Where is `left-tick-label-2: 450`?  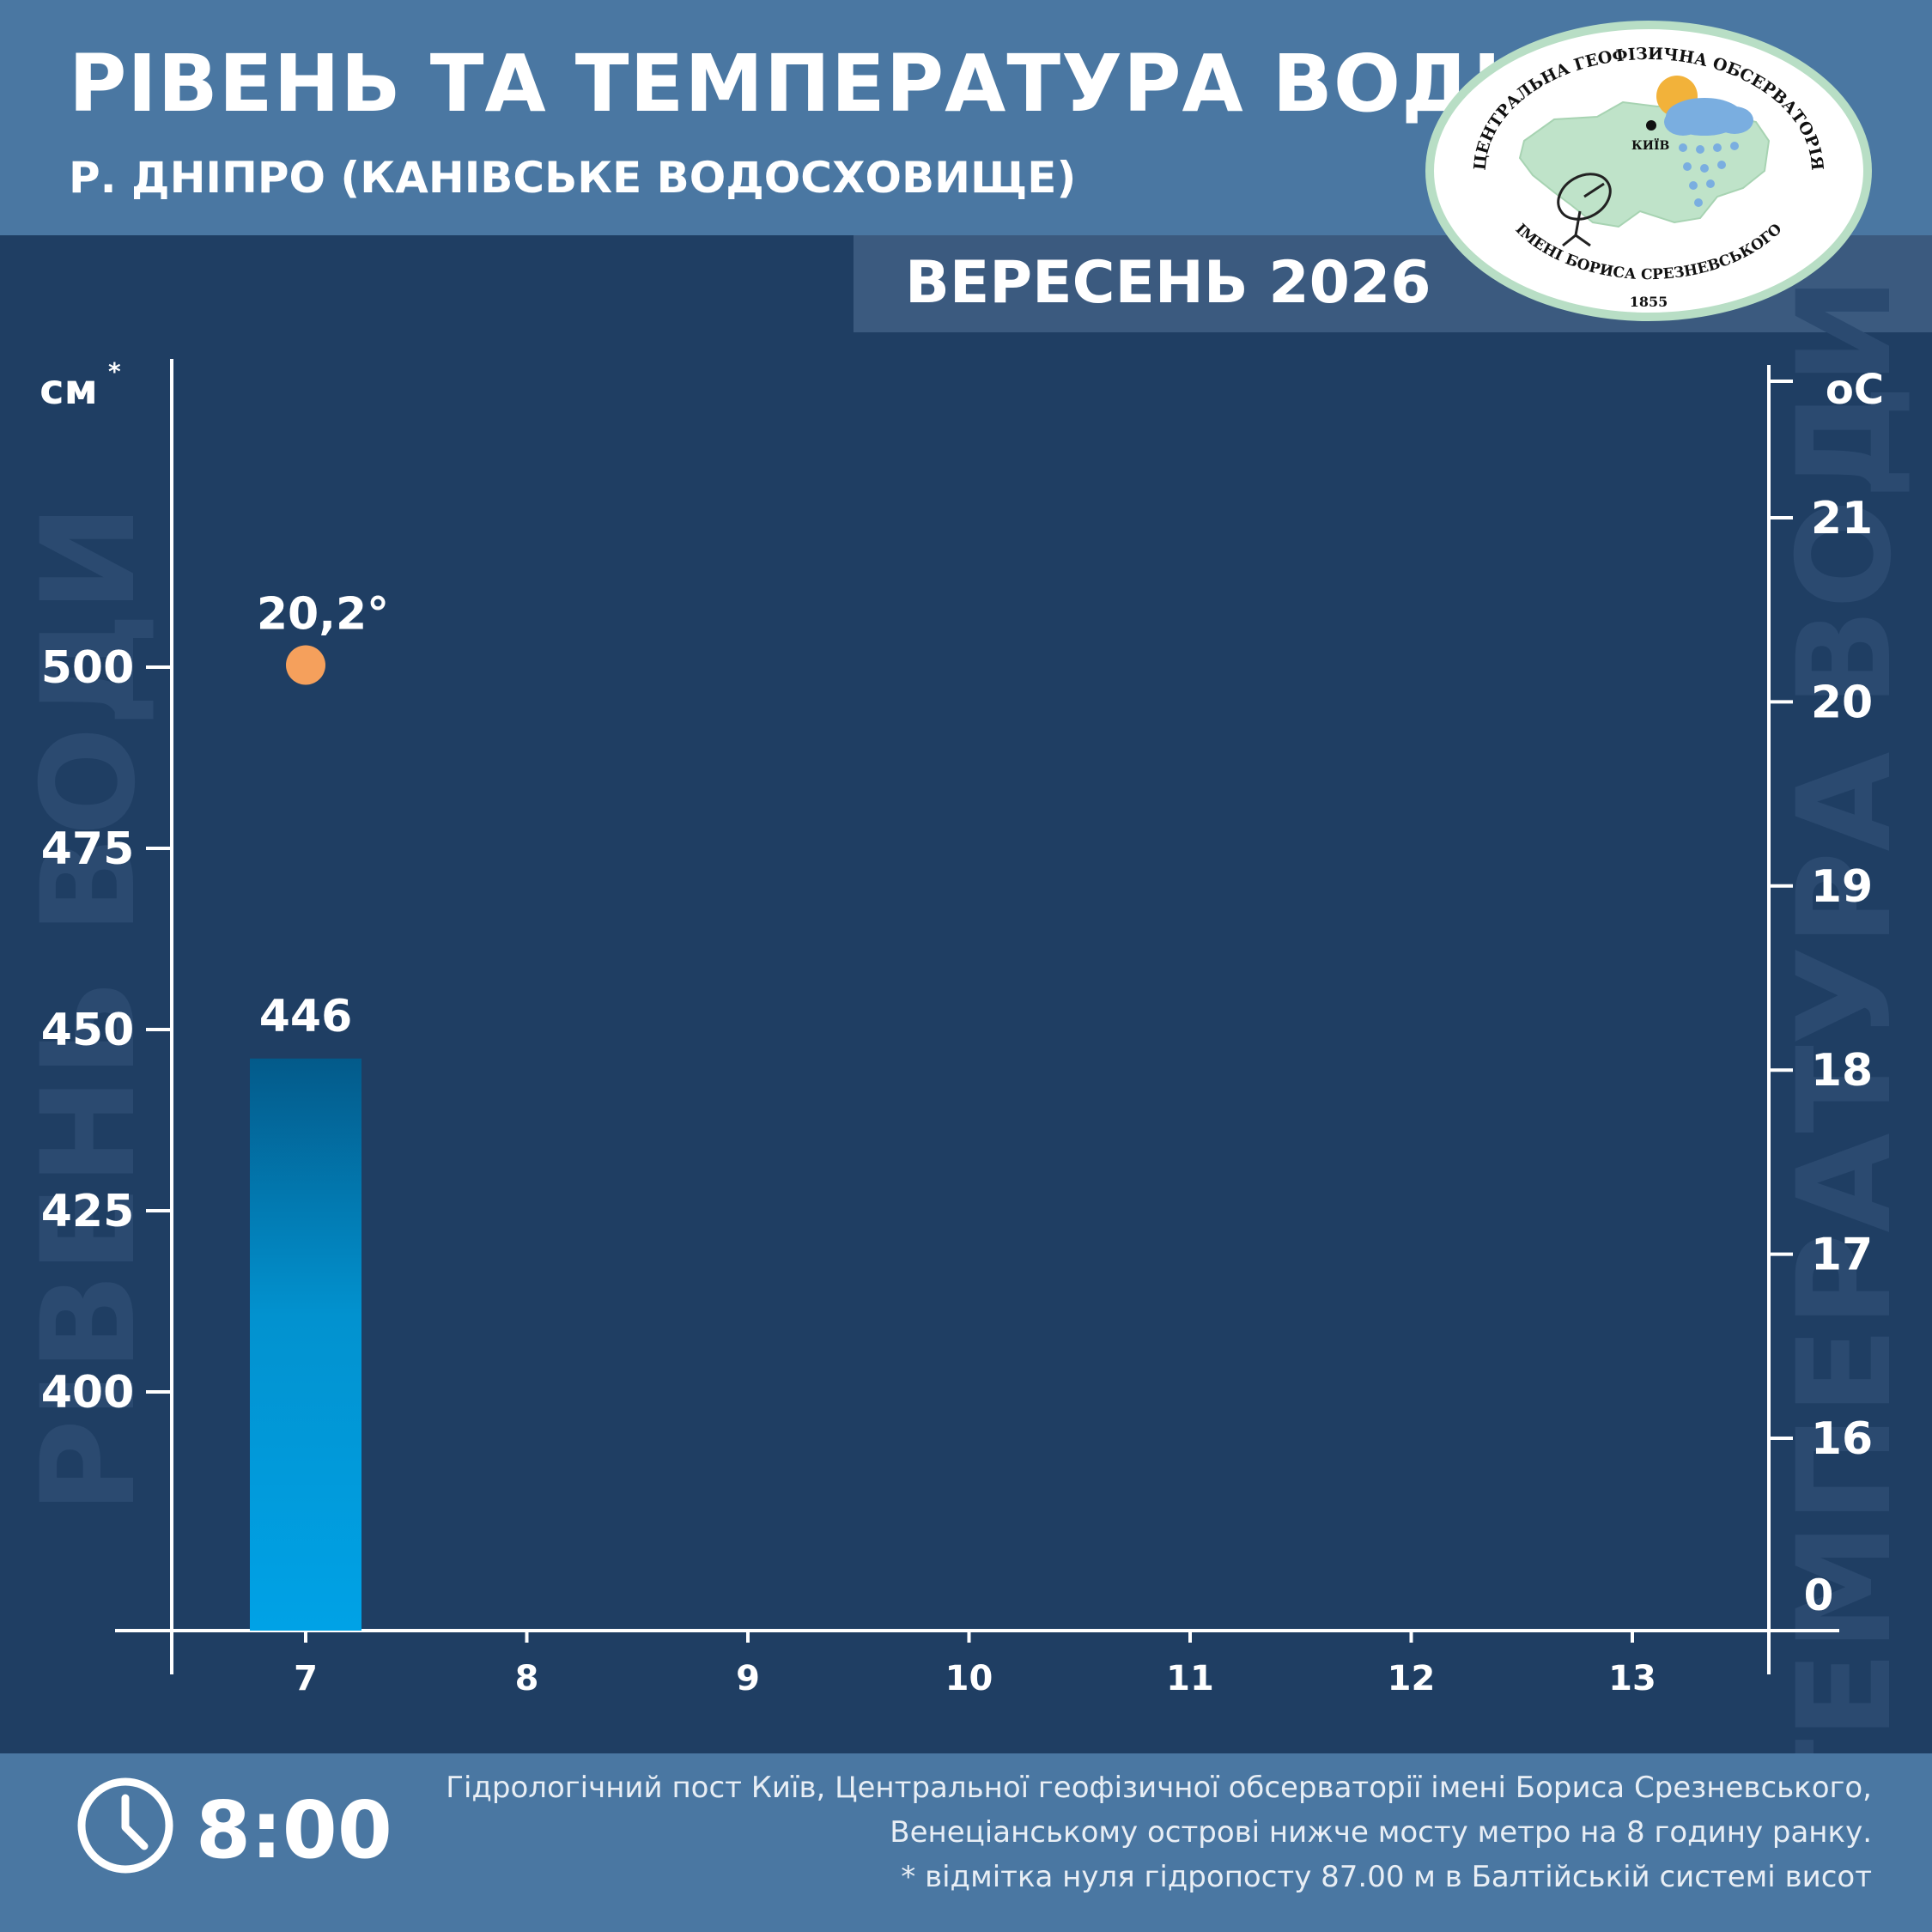
left-tick-label-2: 450 is located at coordinates (88, 1030).